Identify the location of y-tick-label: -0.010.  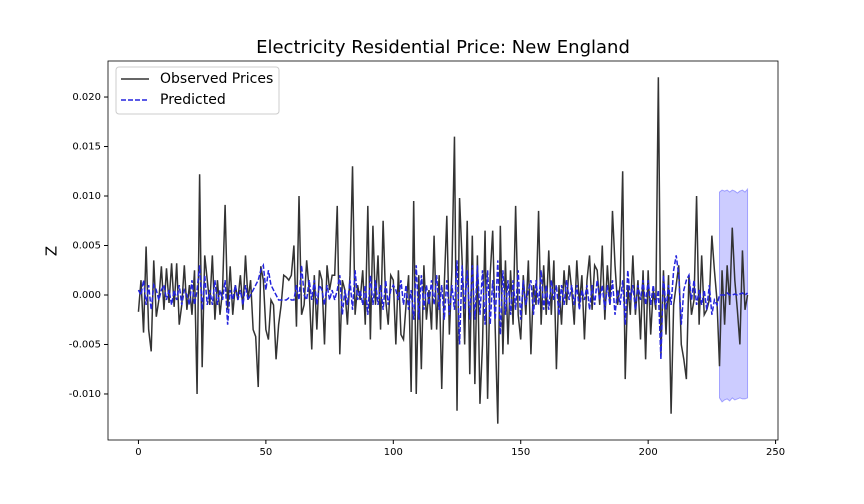
(85, 394).